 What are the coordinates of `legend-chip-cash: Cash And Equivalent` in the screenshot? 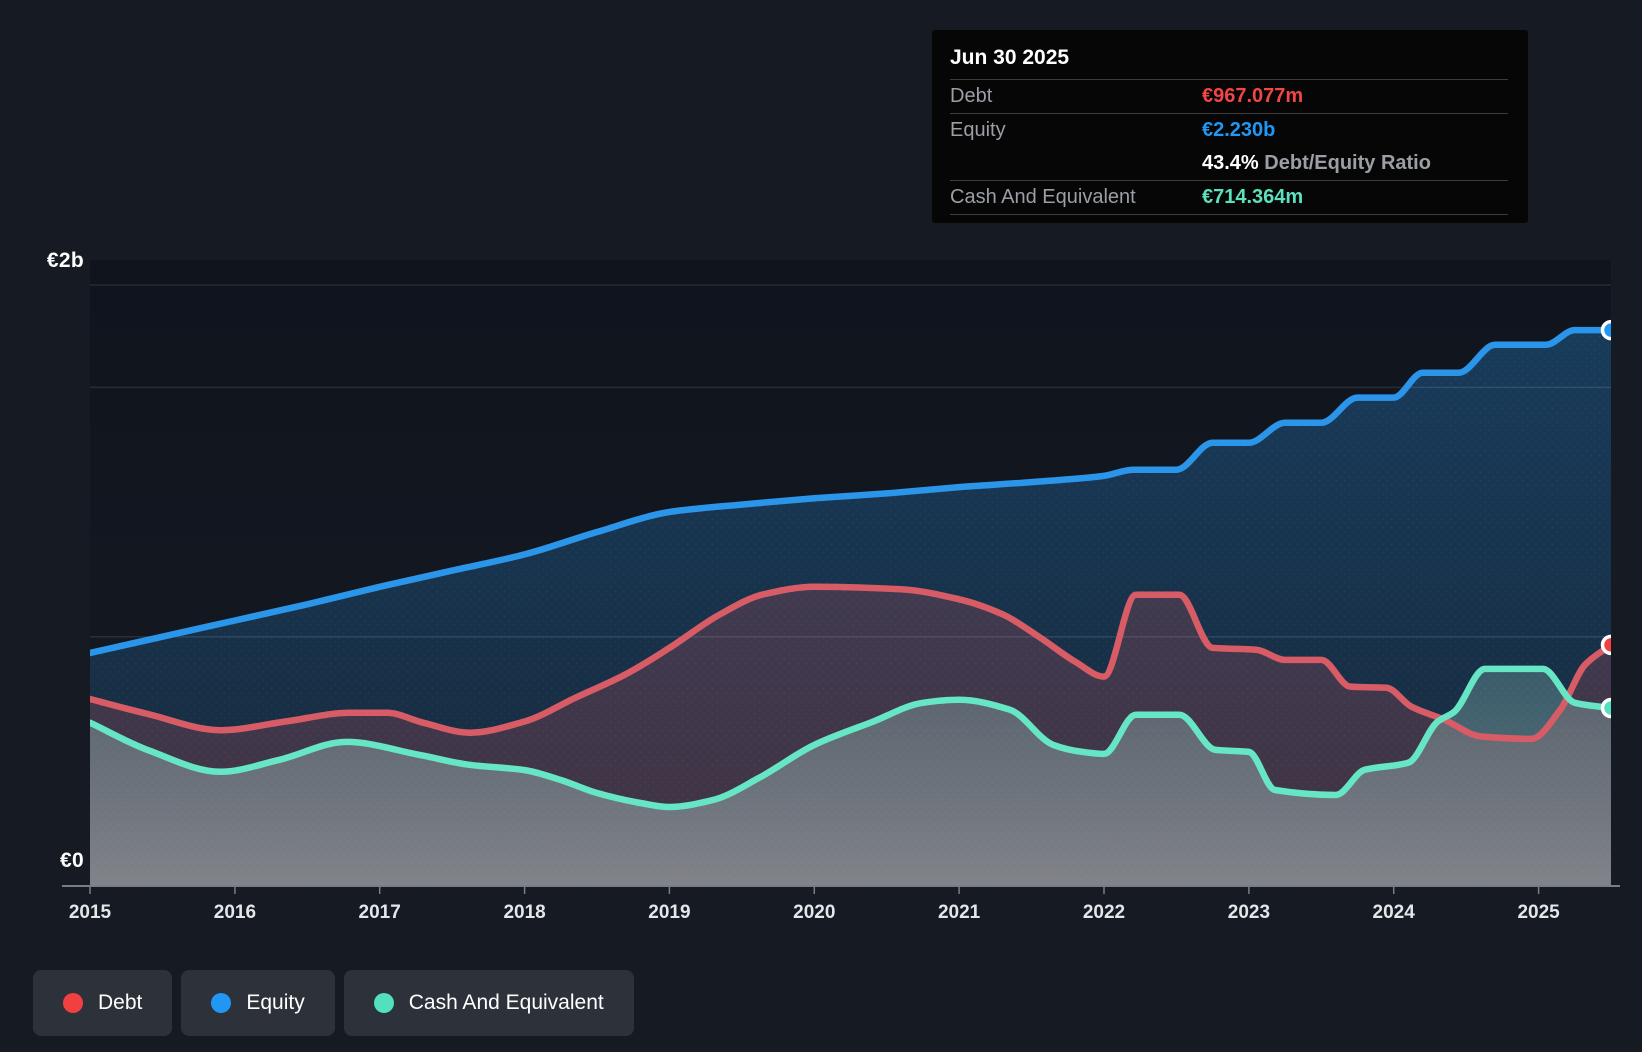 It's located at (488, 1003).